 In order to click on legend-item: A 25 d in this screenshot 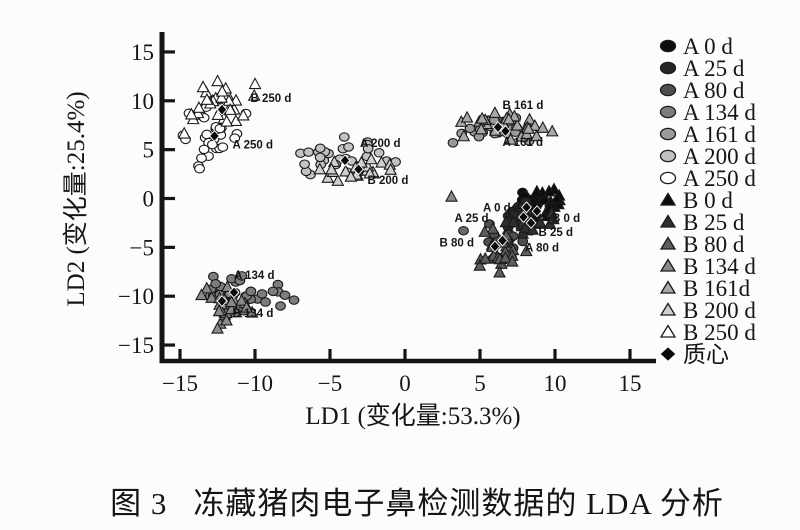, I will do `click(702, 68)`.